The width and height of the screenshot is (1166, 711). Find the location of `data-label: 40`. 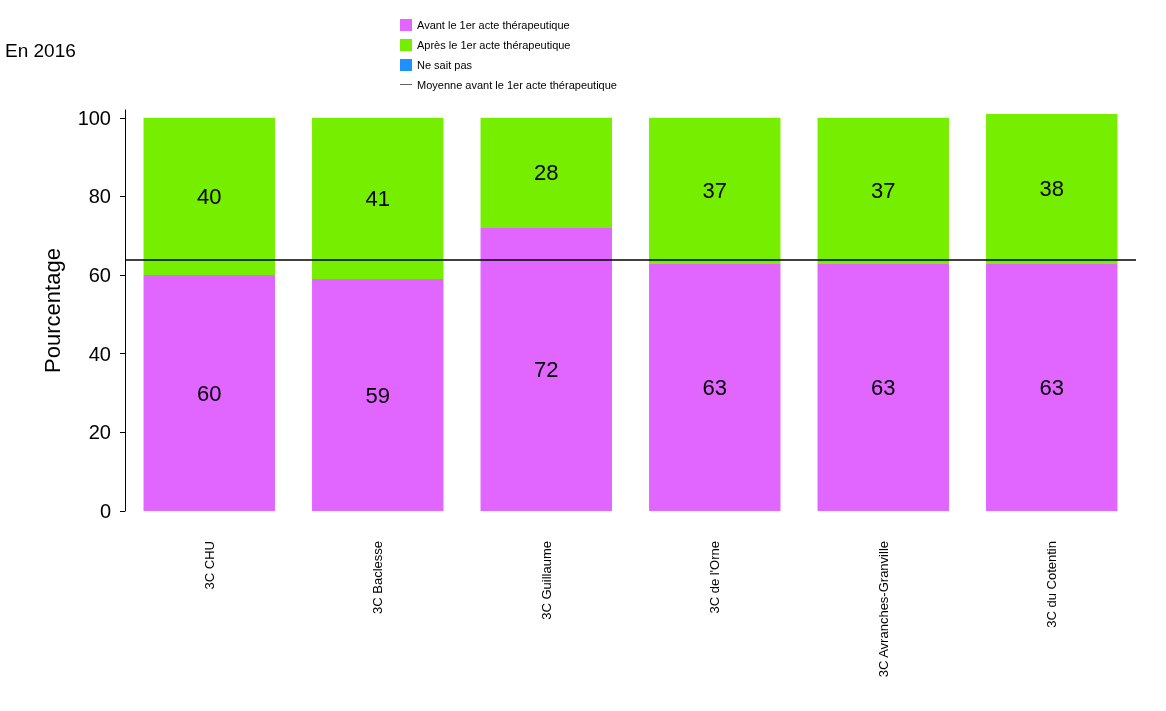

data-label: 40 is located at coordinates (209, 196).